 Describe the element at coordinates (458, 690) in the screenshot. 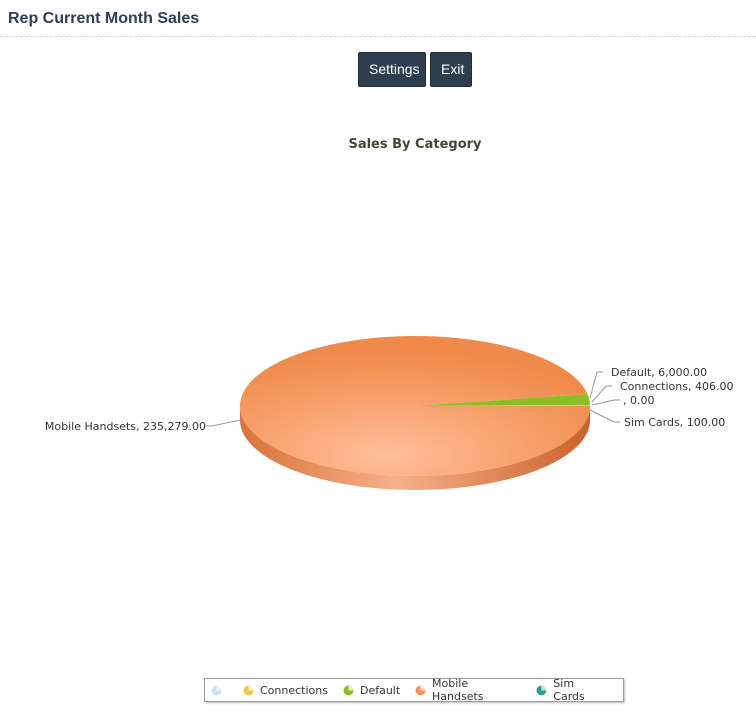

I see `legend-label: Mobile Handsets` at that location.